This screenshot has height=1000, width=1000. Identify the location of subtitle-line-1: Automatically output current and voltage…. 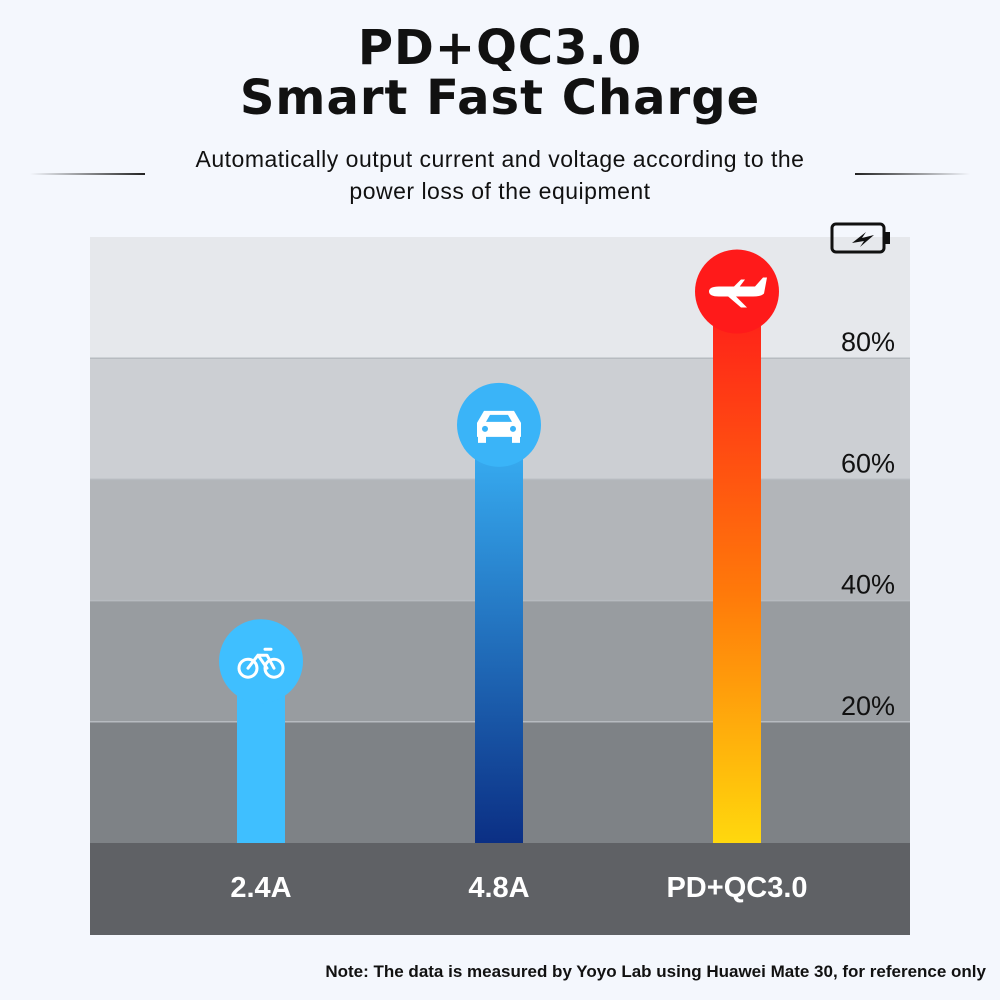
(500, 159).